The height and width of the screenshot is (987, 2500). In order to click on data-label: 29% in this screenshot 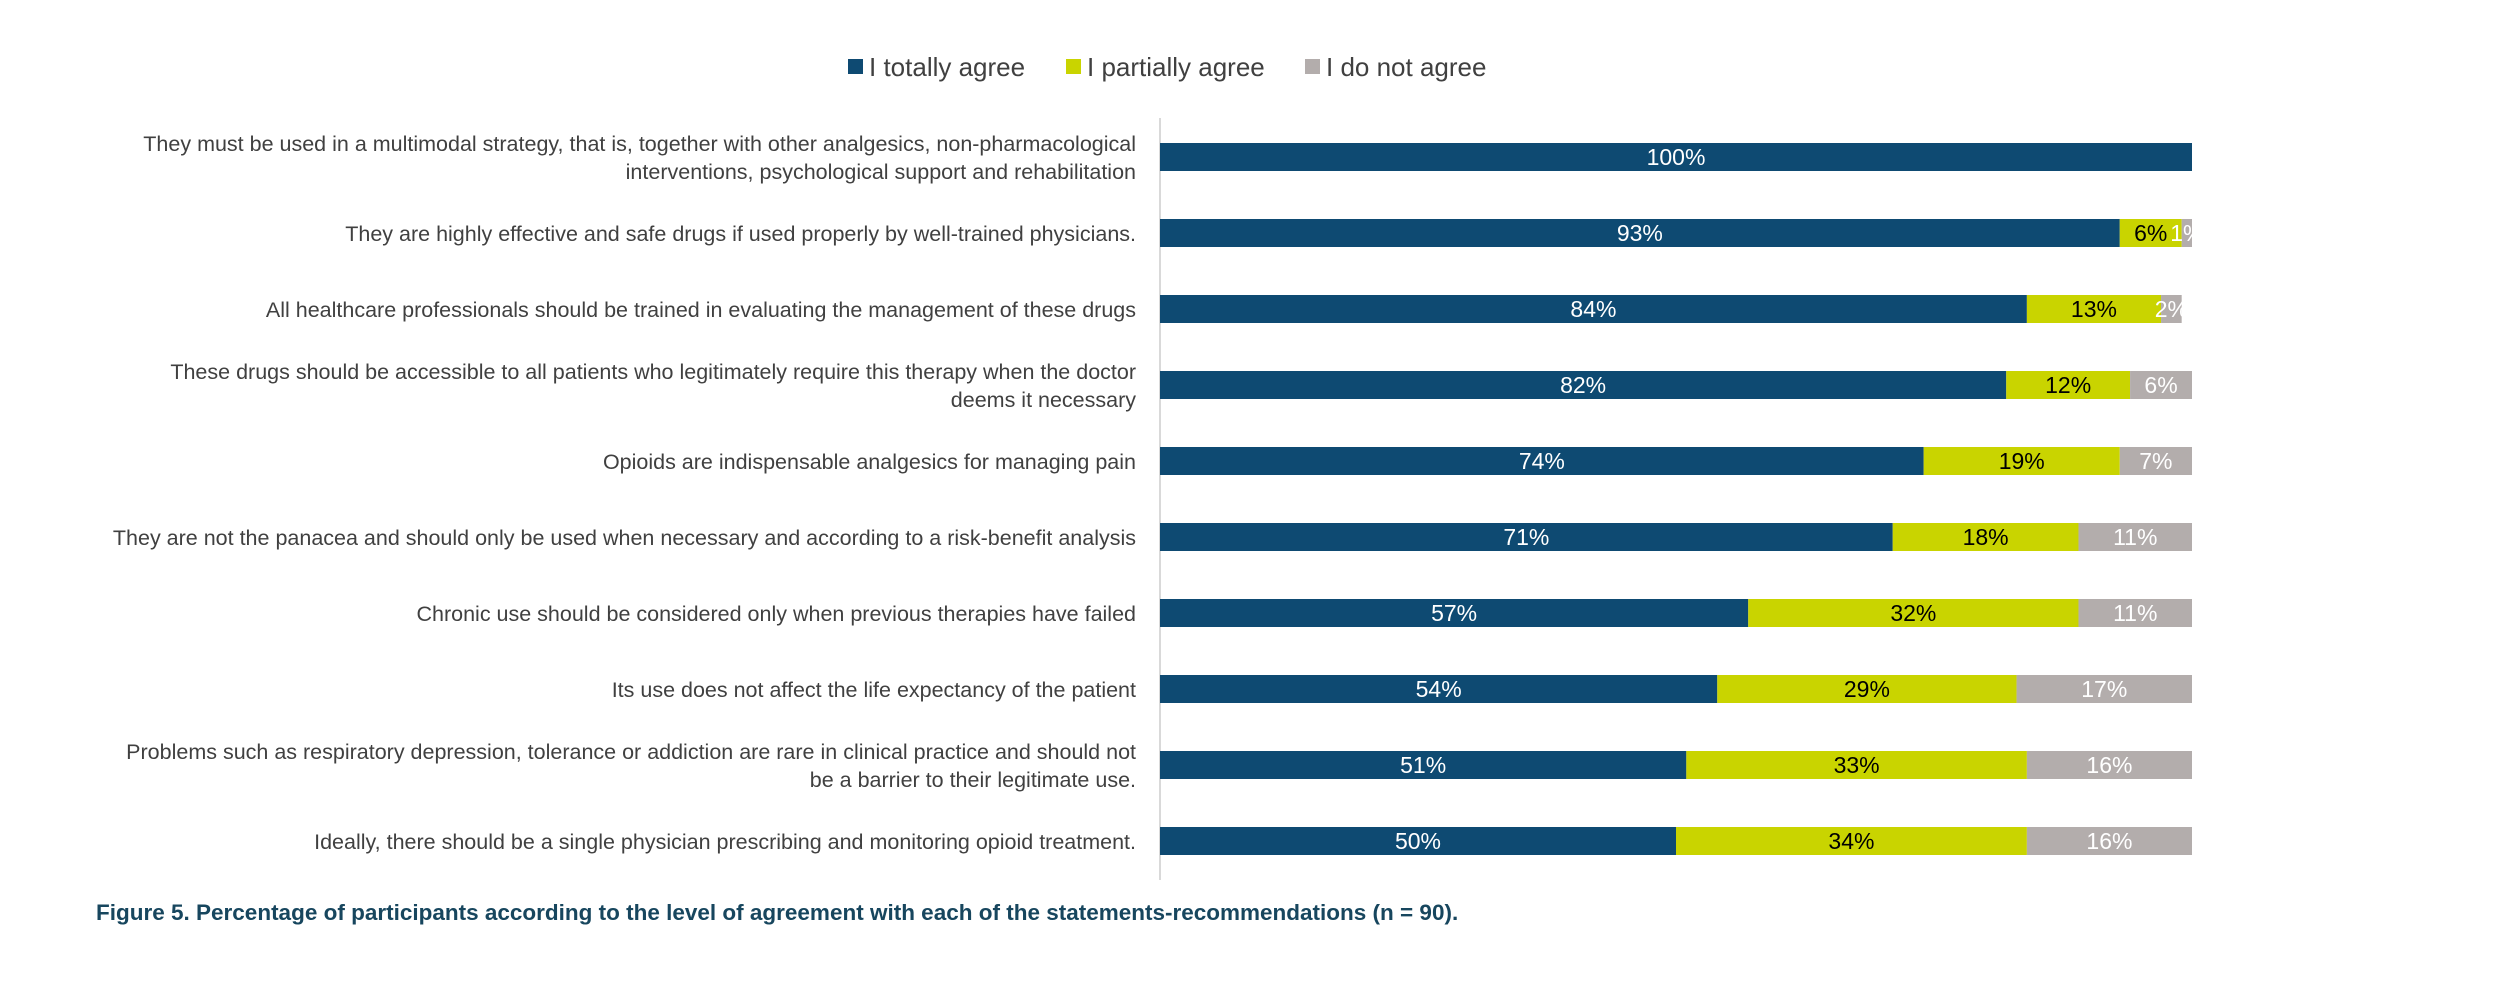, I will do `click(1867, 689)`.